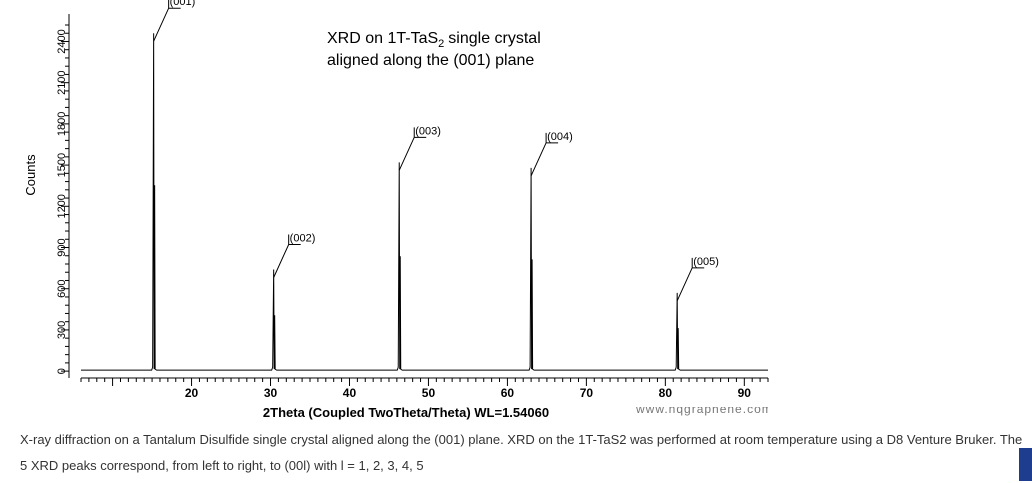 The width and height of the screenshot is (1032, 483). I want to click on x-tick-label: 60, so click(508, 393).